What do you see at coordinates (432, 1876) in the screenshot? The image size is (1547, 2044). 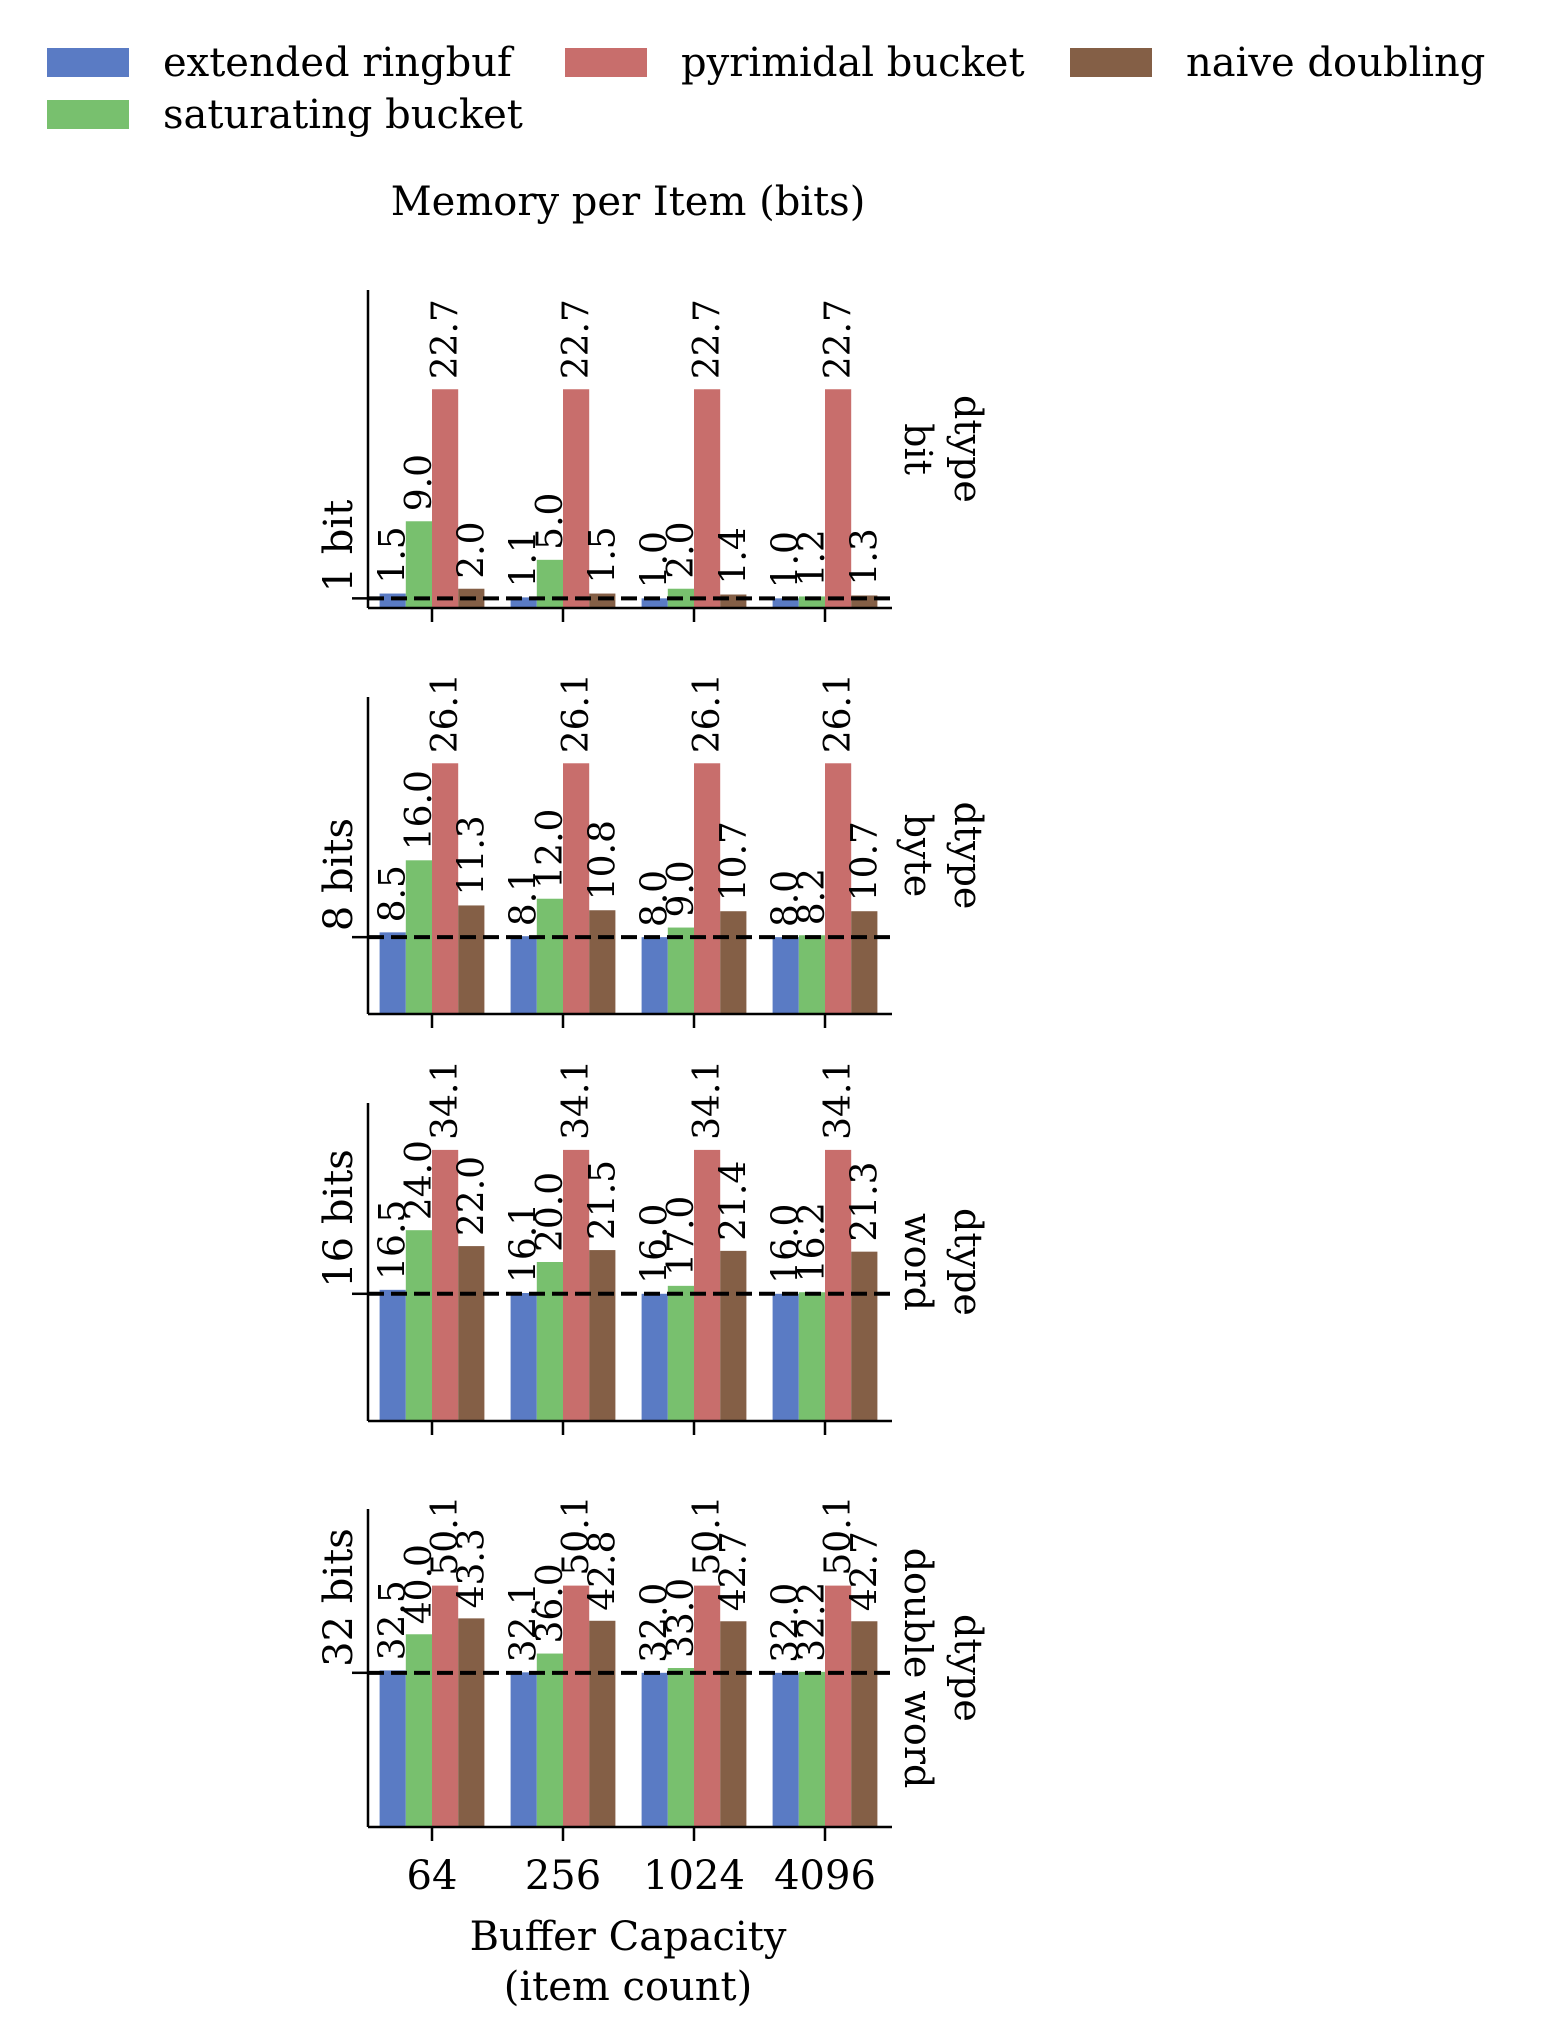 I see `x-tick-label: 64` at bounding box center [432, 1876].